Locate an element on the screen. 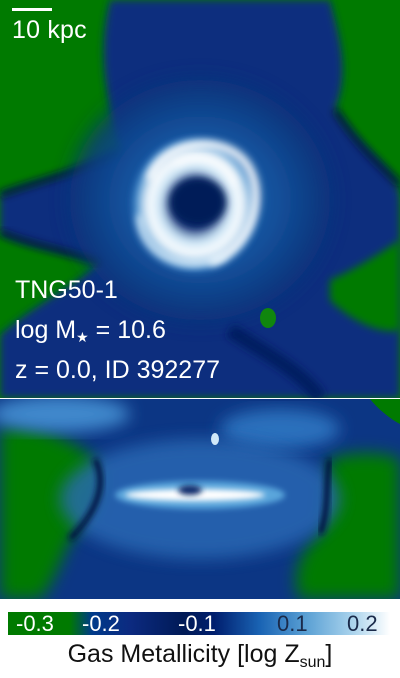 This screenshot has height=678, width=400. colorbar-tick: -0.1 is located at coordinates (197, 623).